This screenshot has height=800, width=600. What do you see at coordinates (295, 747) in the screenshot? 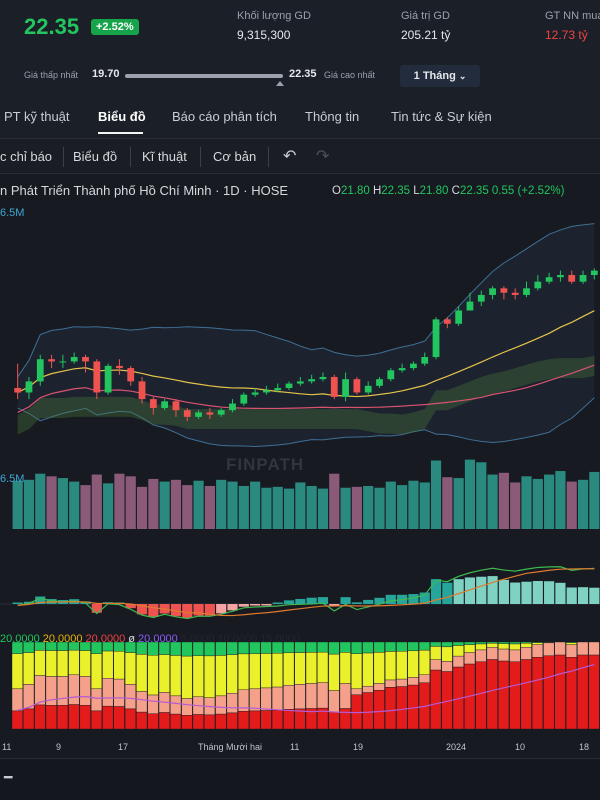
I see `date-tick: 11` at bounding box center [295, 747].